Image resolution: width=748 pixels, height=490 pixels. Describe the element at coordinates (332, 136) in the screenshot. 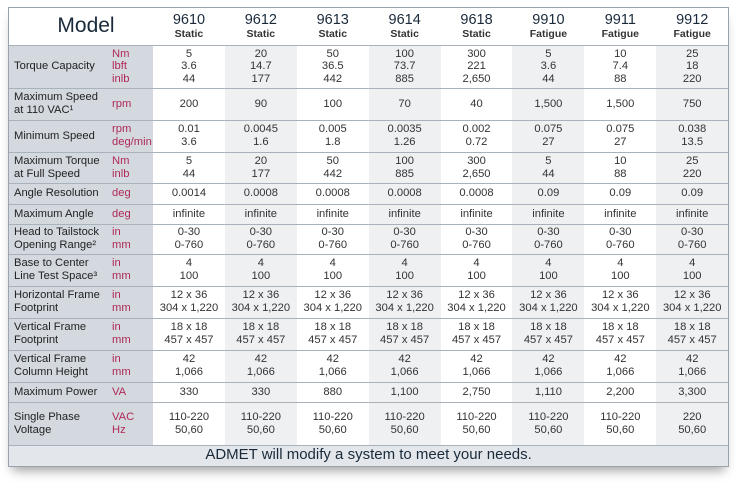

I see `cell-value: 0.005 1.8` at that location.